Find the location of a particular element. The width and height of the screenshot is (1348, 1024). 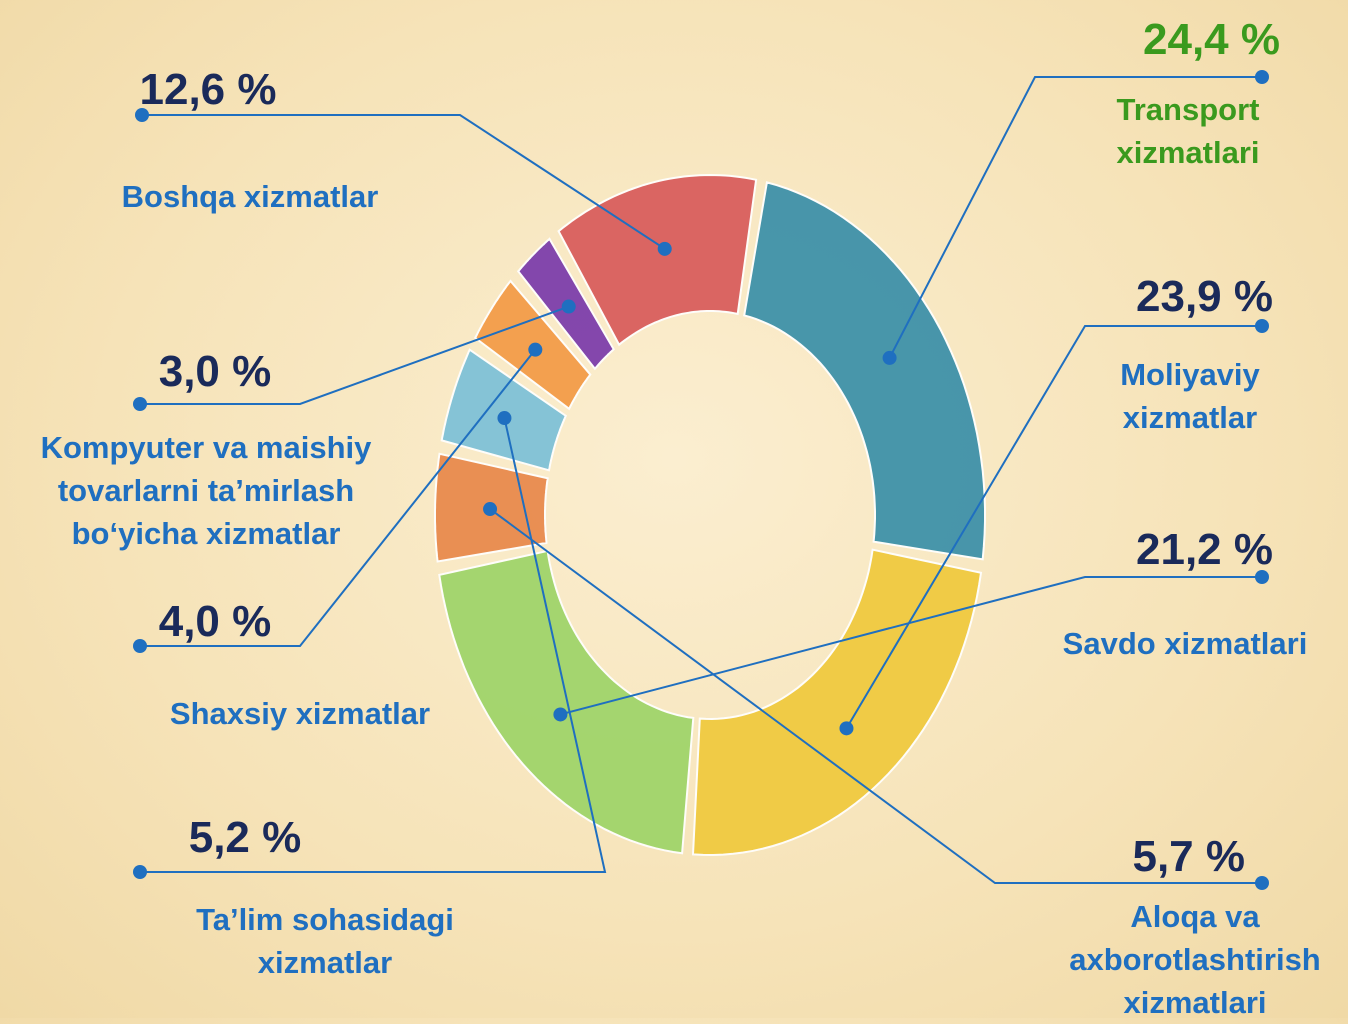

value-label: 12,6 % is located at coordinates (208, 89).